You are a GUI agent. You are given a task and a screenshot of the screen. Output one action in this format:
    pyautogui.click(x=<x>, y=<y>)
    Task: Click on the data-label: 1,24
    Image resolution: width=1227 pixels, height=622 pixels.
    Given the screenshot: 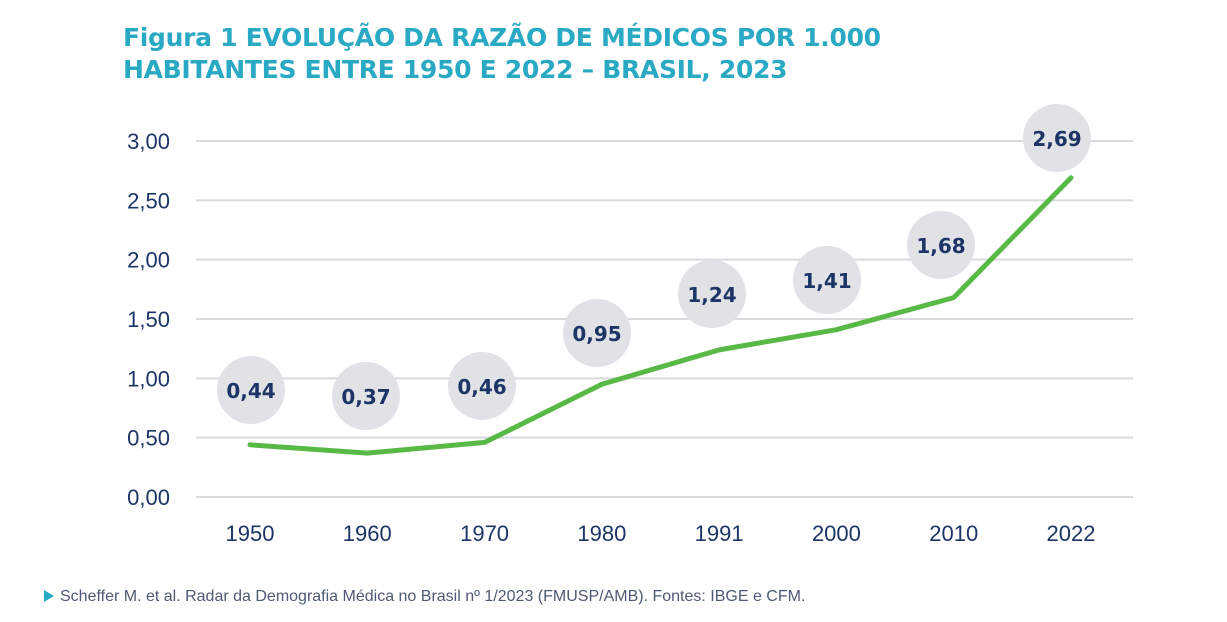 What is the action you would take?
    pyautogui.click(x=711, y=295)
    